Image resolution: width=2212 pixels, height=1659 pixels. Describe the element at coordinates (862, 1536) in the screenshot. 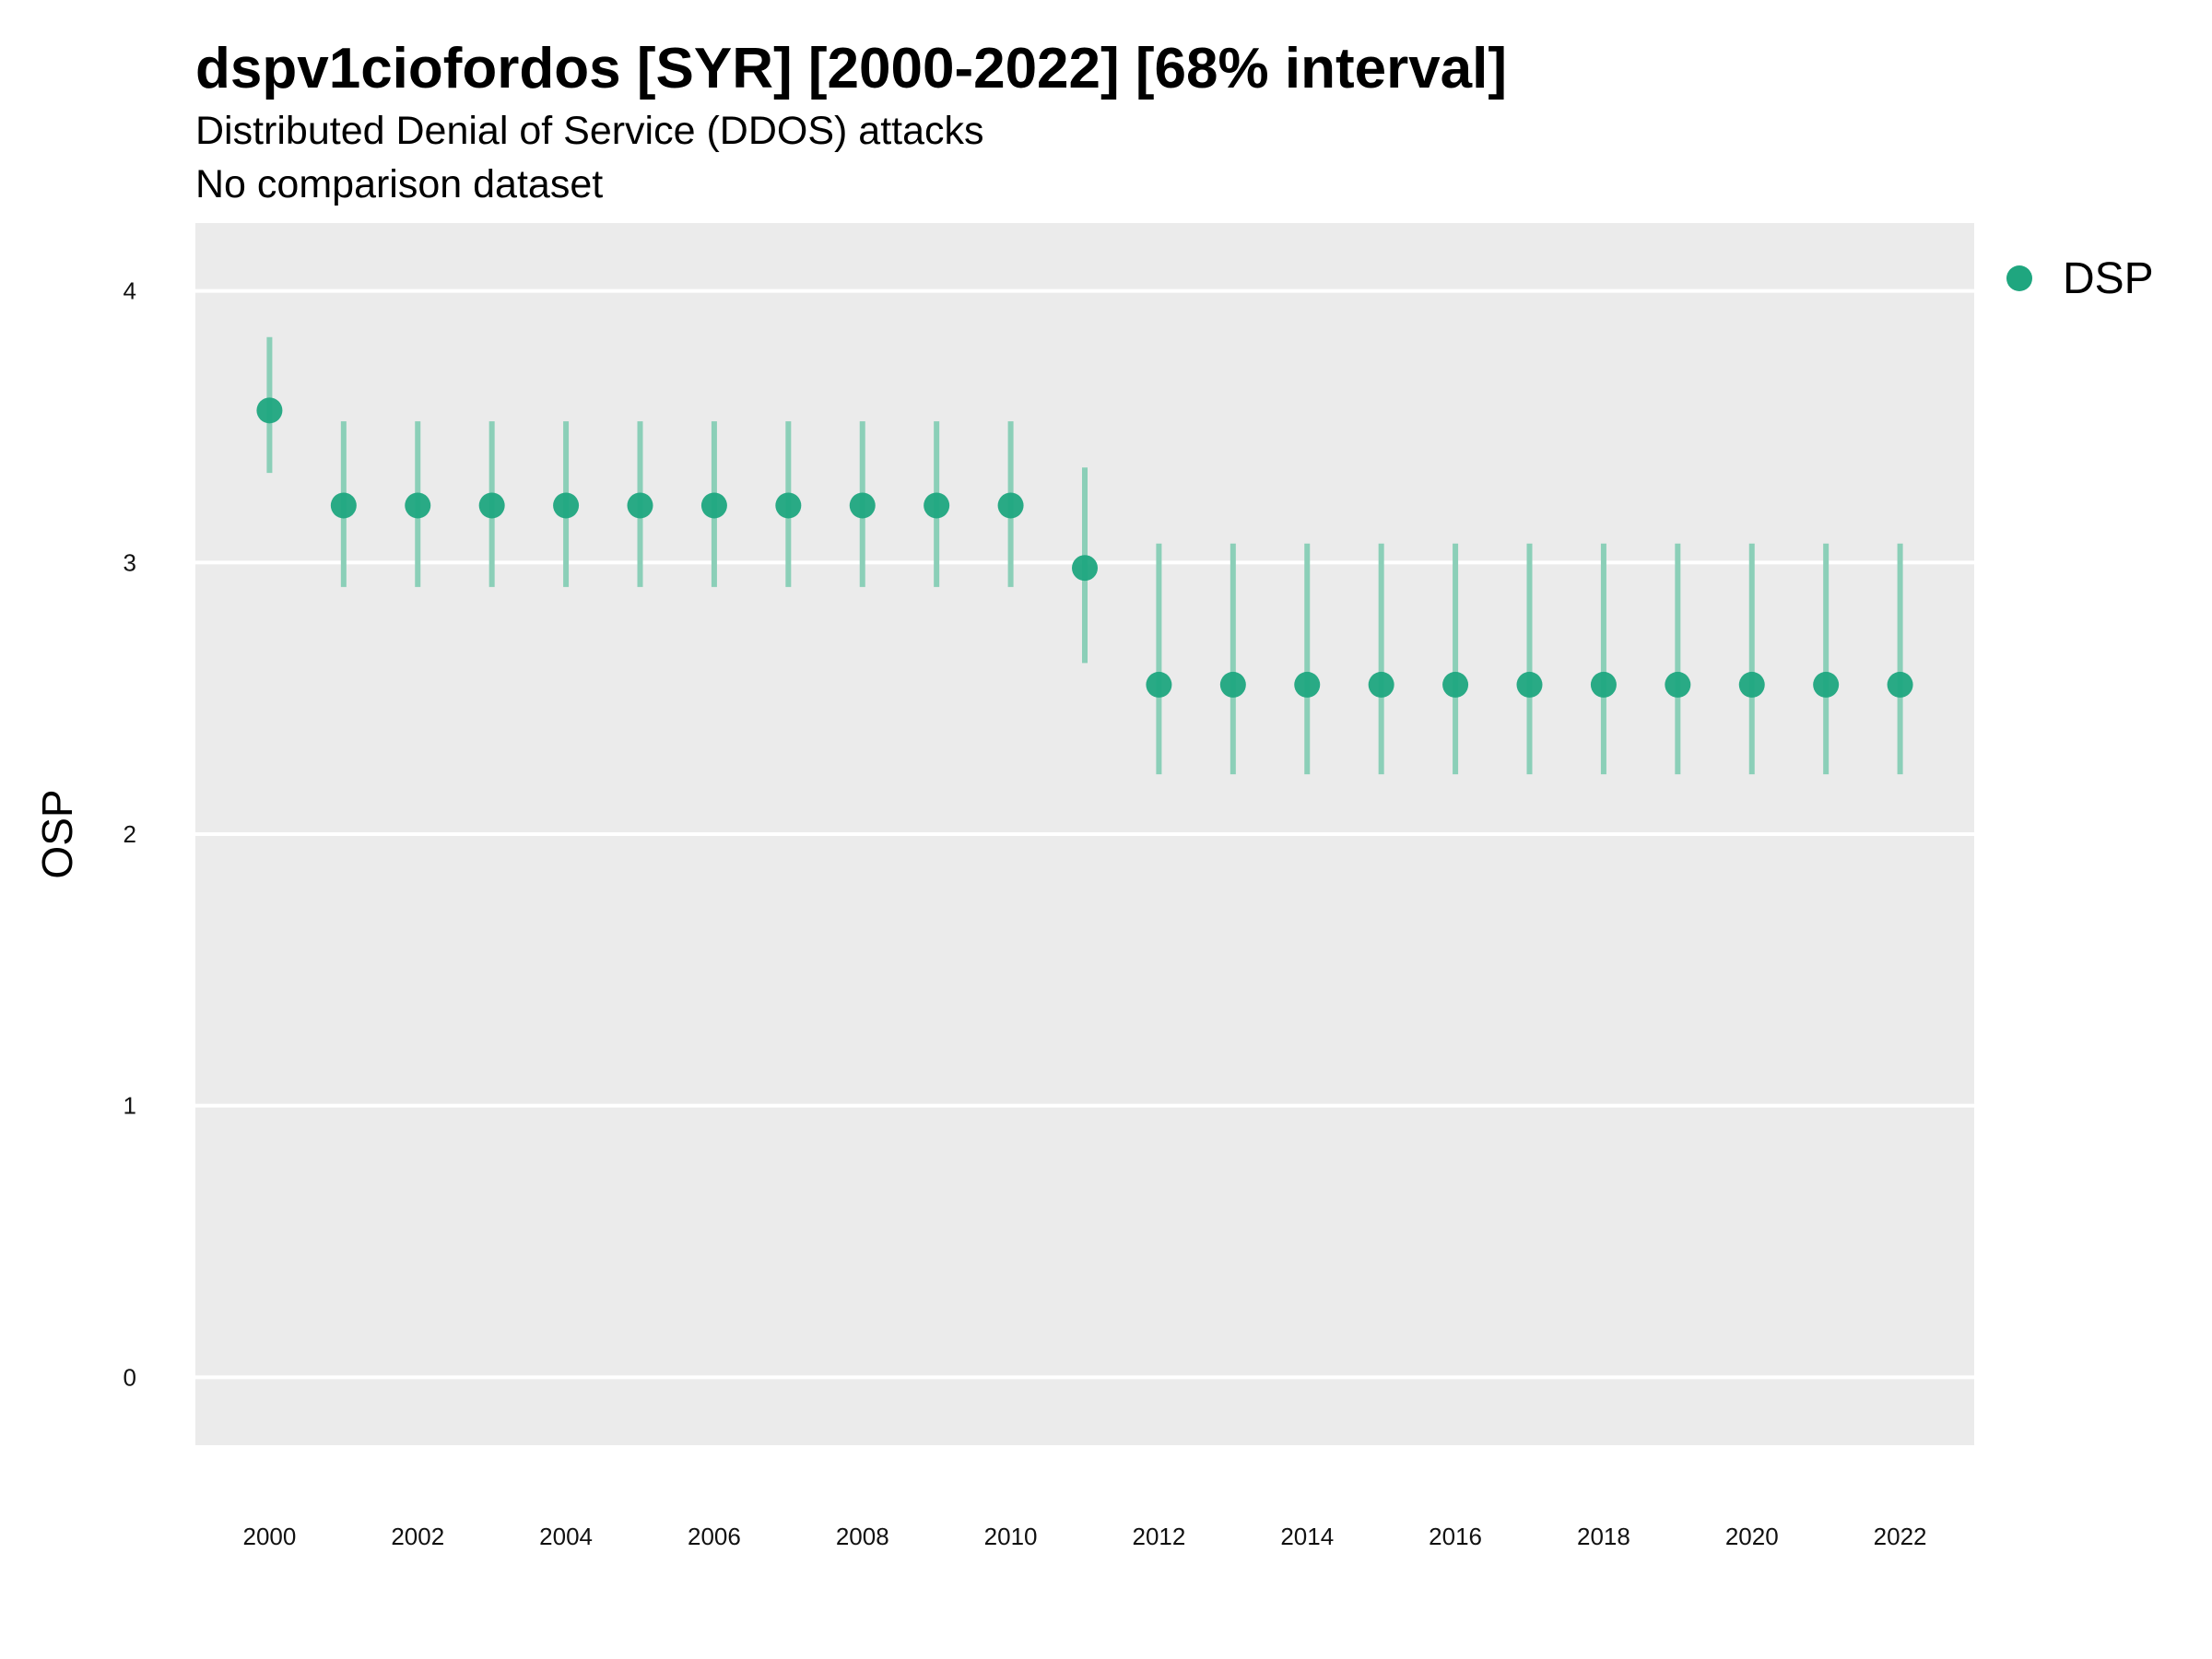

I see `x-tick-label: 2008` at that location.